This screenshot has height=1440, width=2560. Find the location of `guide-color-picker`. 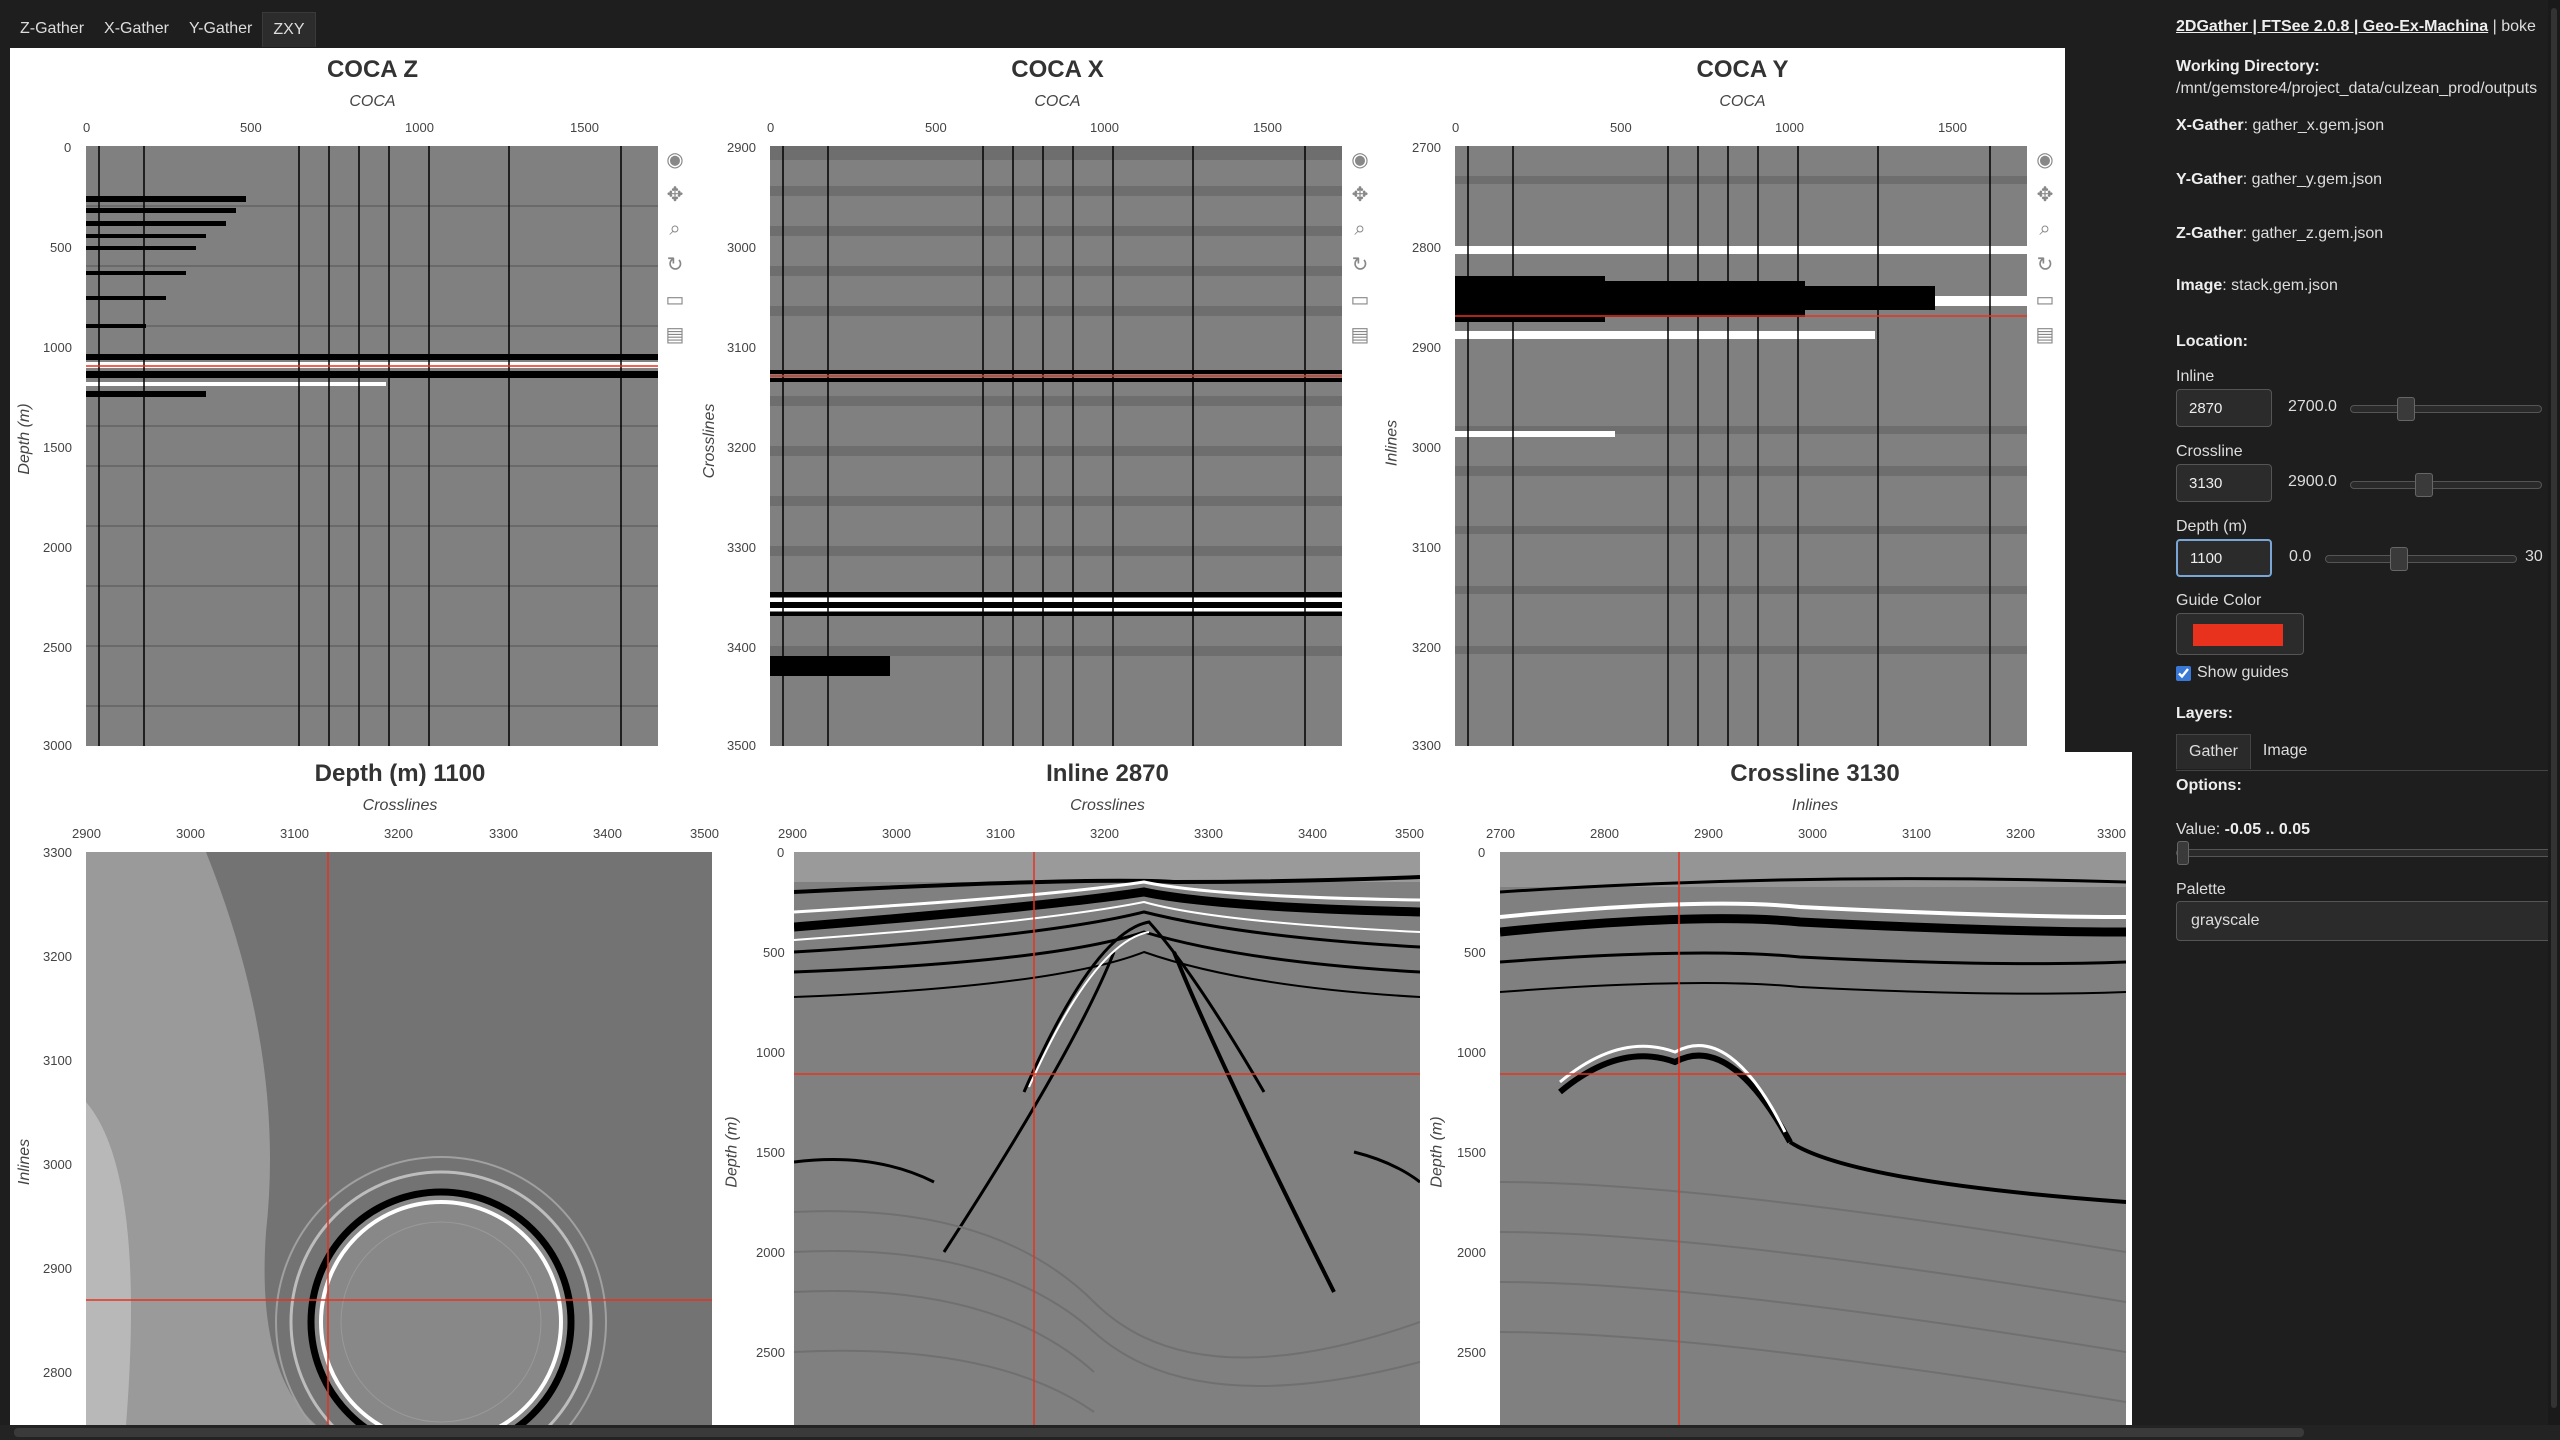

guide-color-picker is located at coordinates (2240, 634).